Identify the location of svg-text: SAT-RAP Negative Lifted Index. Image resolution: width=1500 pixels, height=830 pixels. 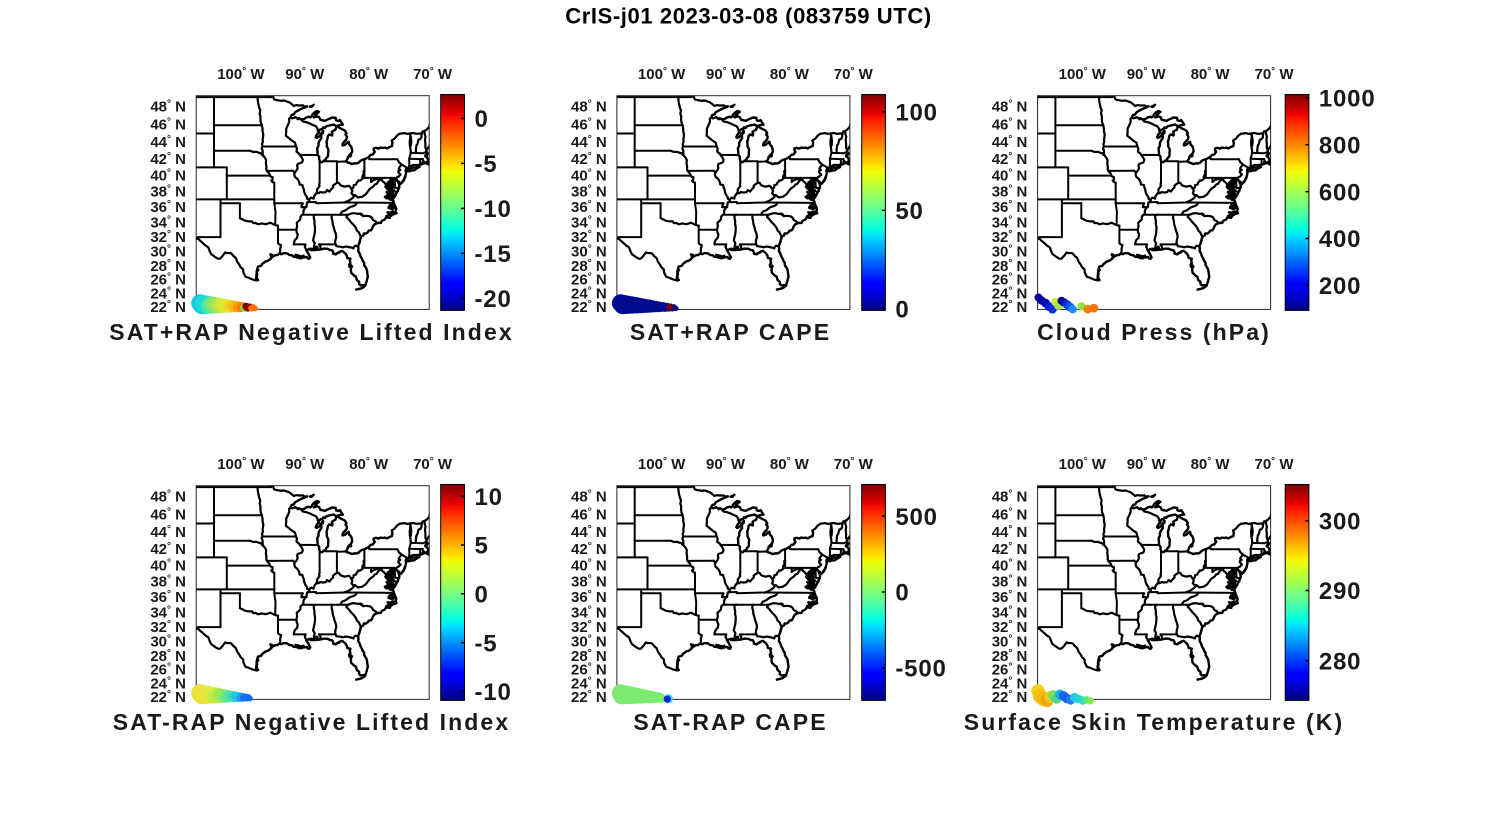
(311, 722).